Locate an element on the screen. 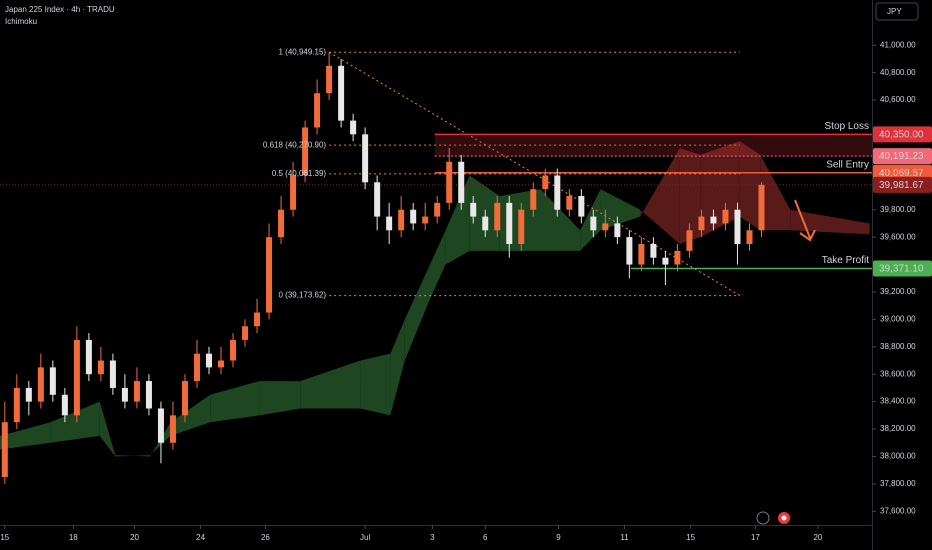 This screenshot has height=550, width=932. x-tick-label: 26 is located at coordinates (265, 537).